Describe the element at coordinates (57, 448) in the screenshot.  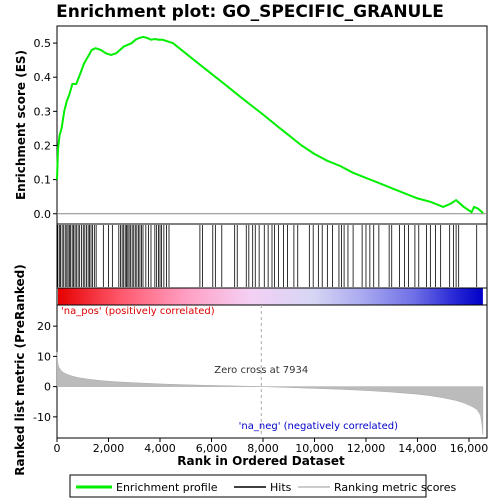
I see `x-tick-label: 0` at that location.